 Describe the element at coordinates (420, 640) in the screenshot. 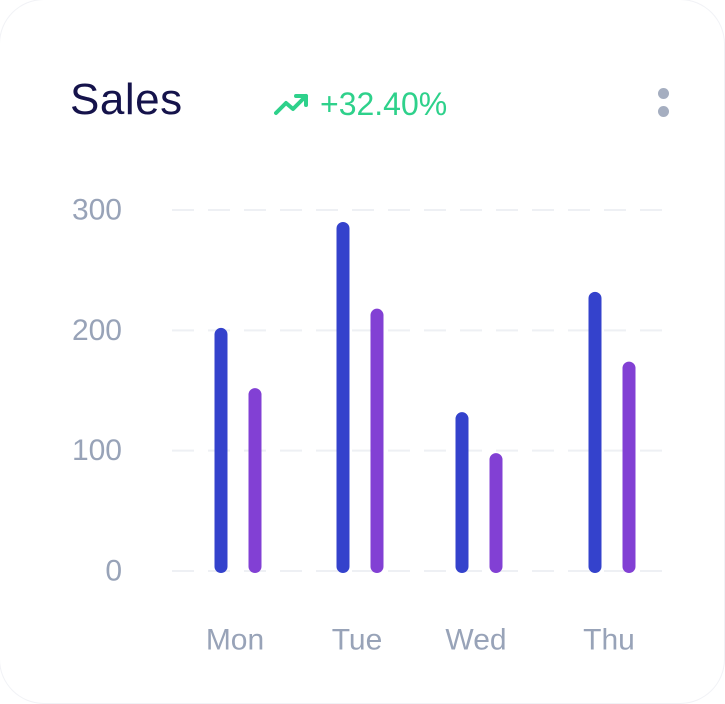

I see `x-axis-ticks: Mon Tue Wed Thu` at that location.